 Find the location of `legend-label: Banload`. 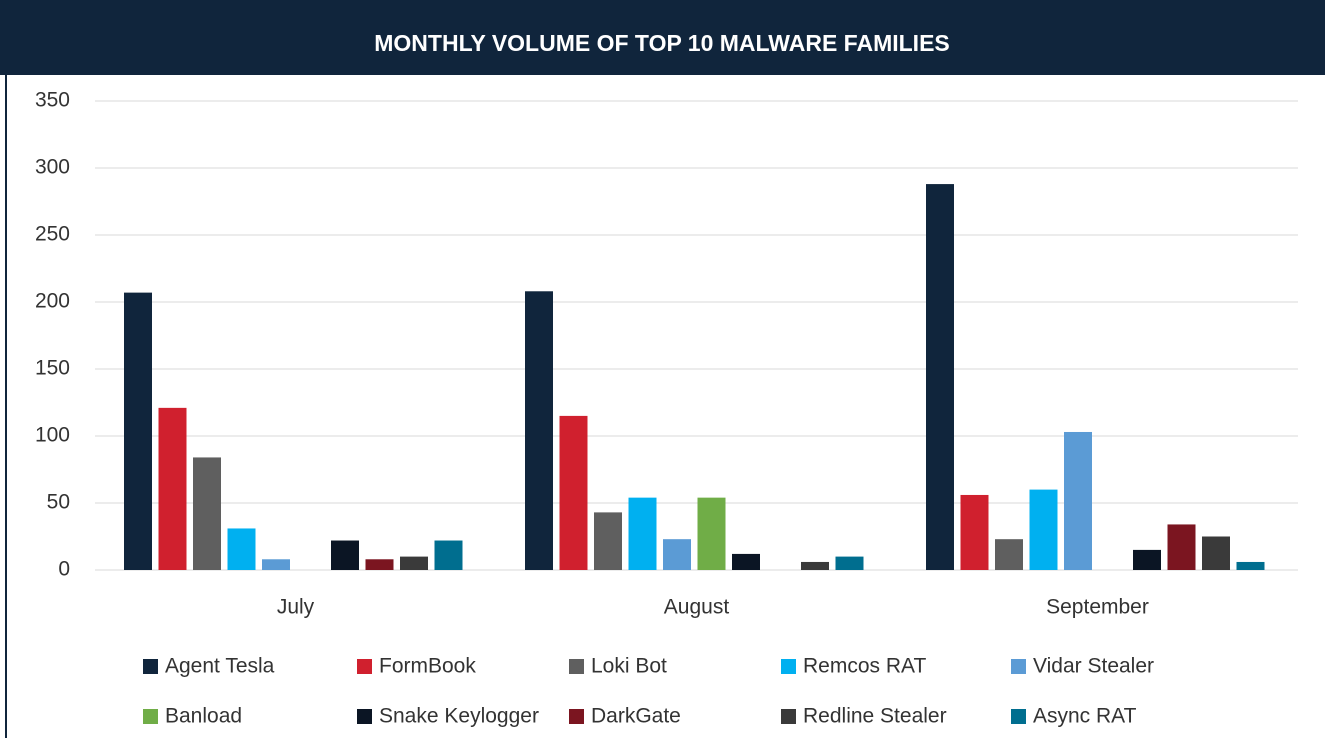

legend-label: Banload is located at coordinates (203, 716).